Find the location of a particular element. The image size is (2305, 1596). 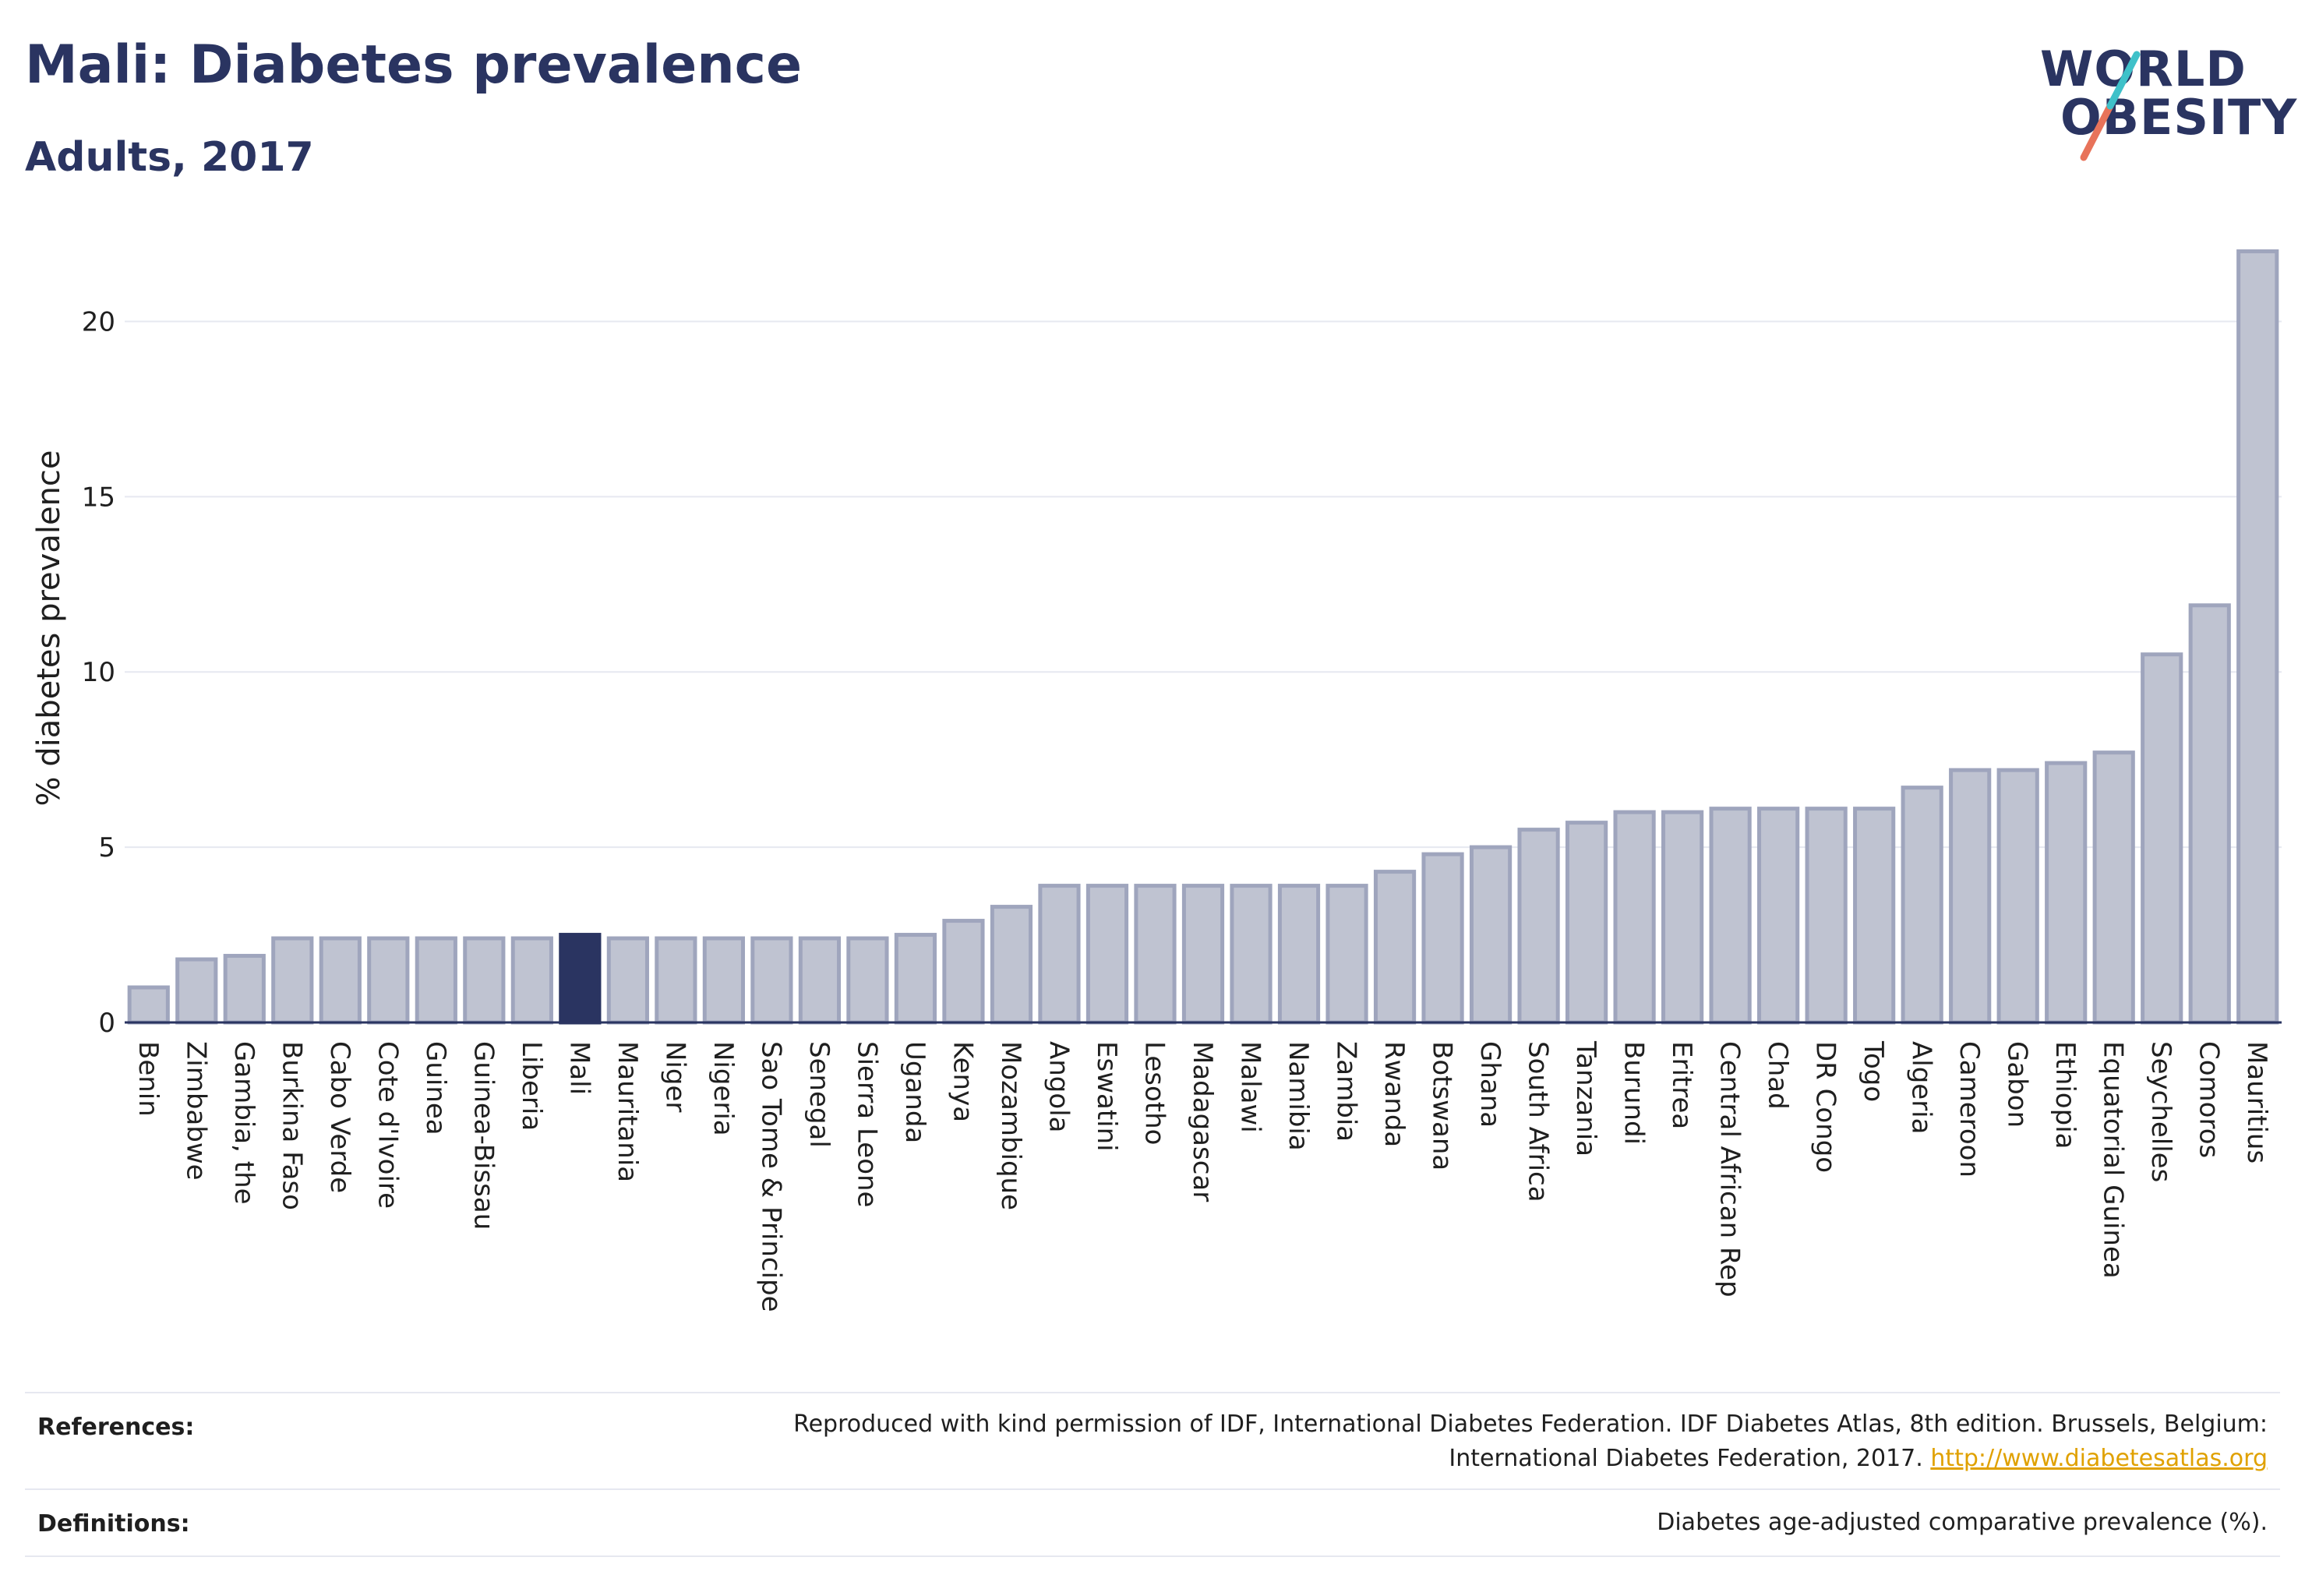

definitions-label: Definitions: is located at coordinates (113, 1524).